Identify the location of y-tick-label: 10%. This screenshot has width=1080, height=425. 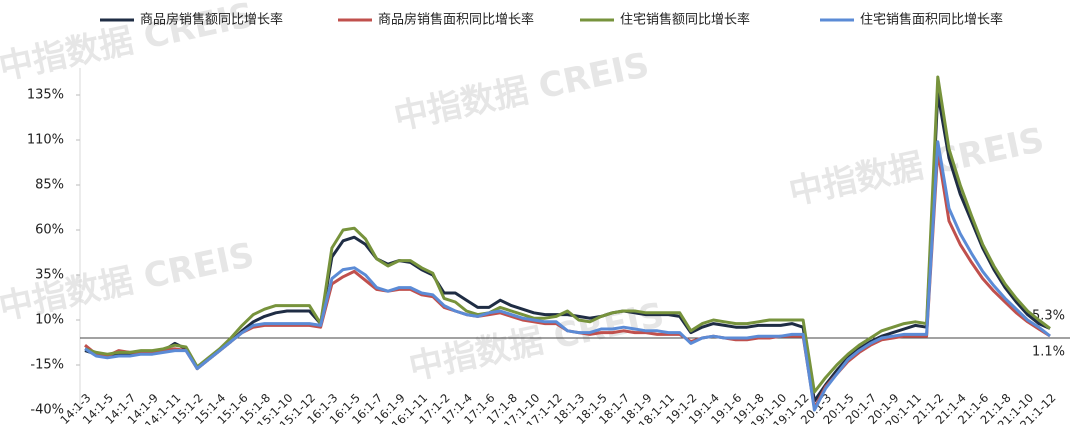
(49, 320).